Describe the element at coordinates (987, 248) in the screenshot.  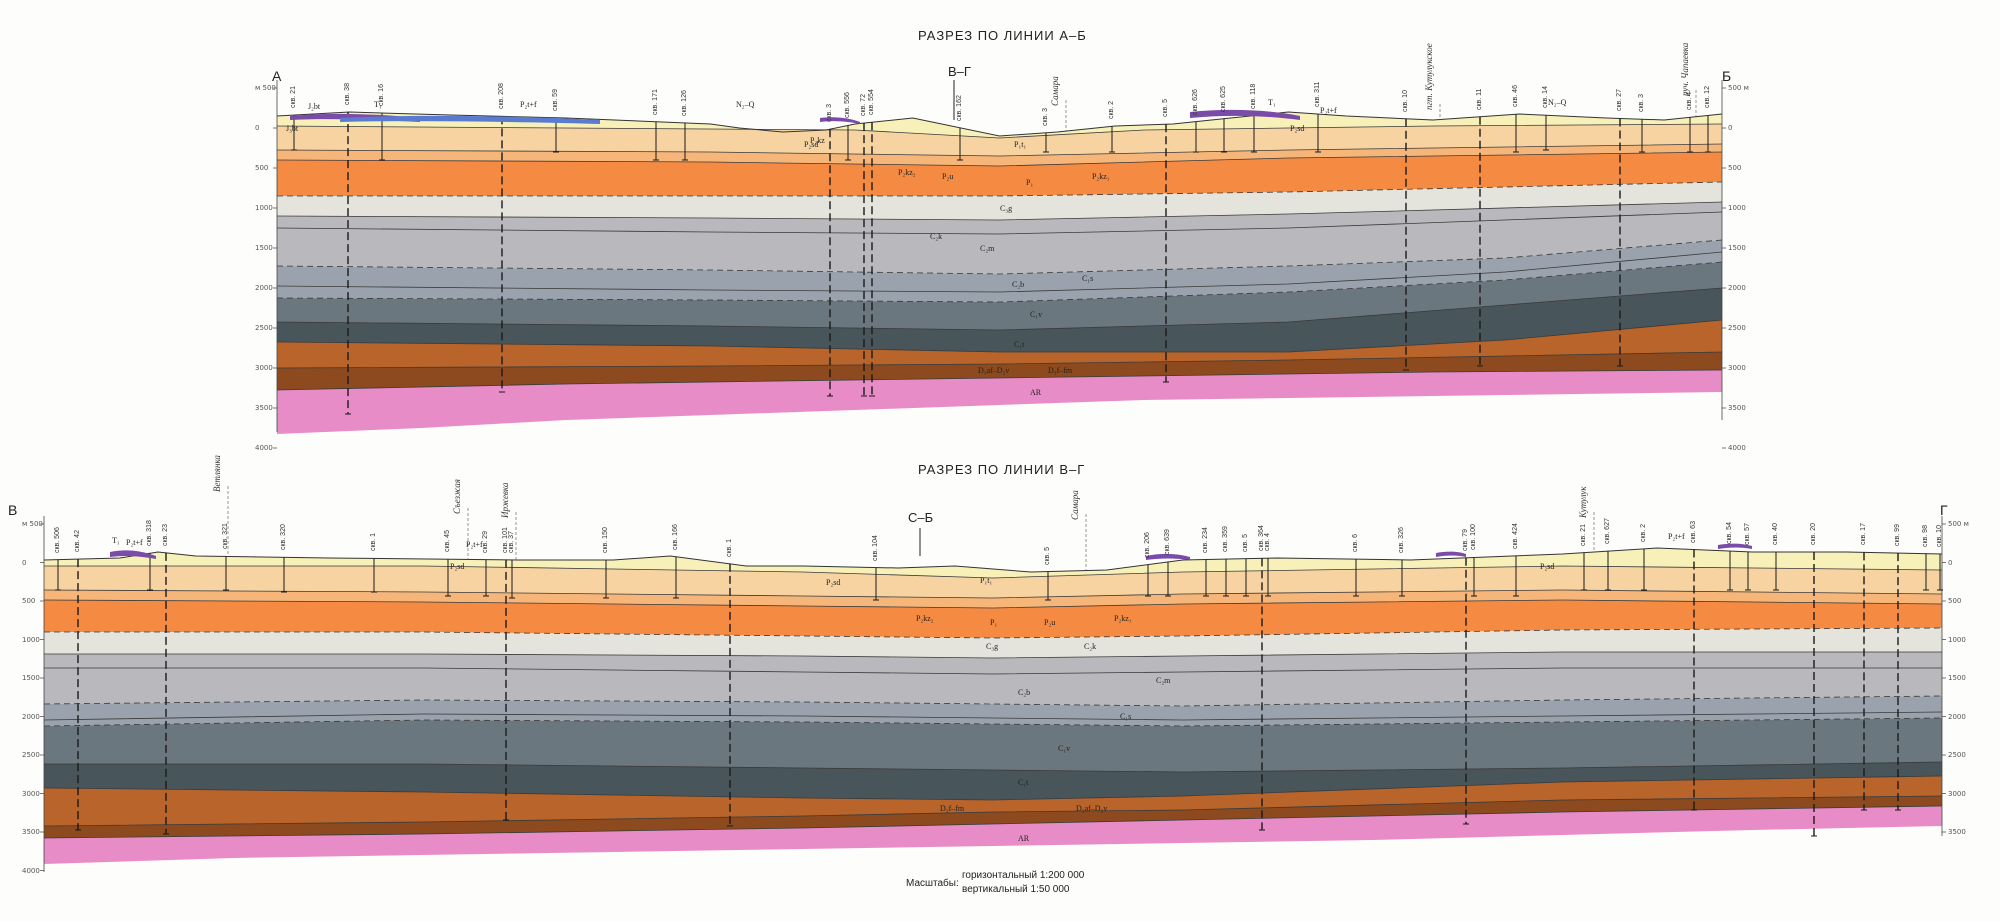
I see `section_ab-strat-18: C₂m` at that location.